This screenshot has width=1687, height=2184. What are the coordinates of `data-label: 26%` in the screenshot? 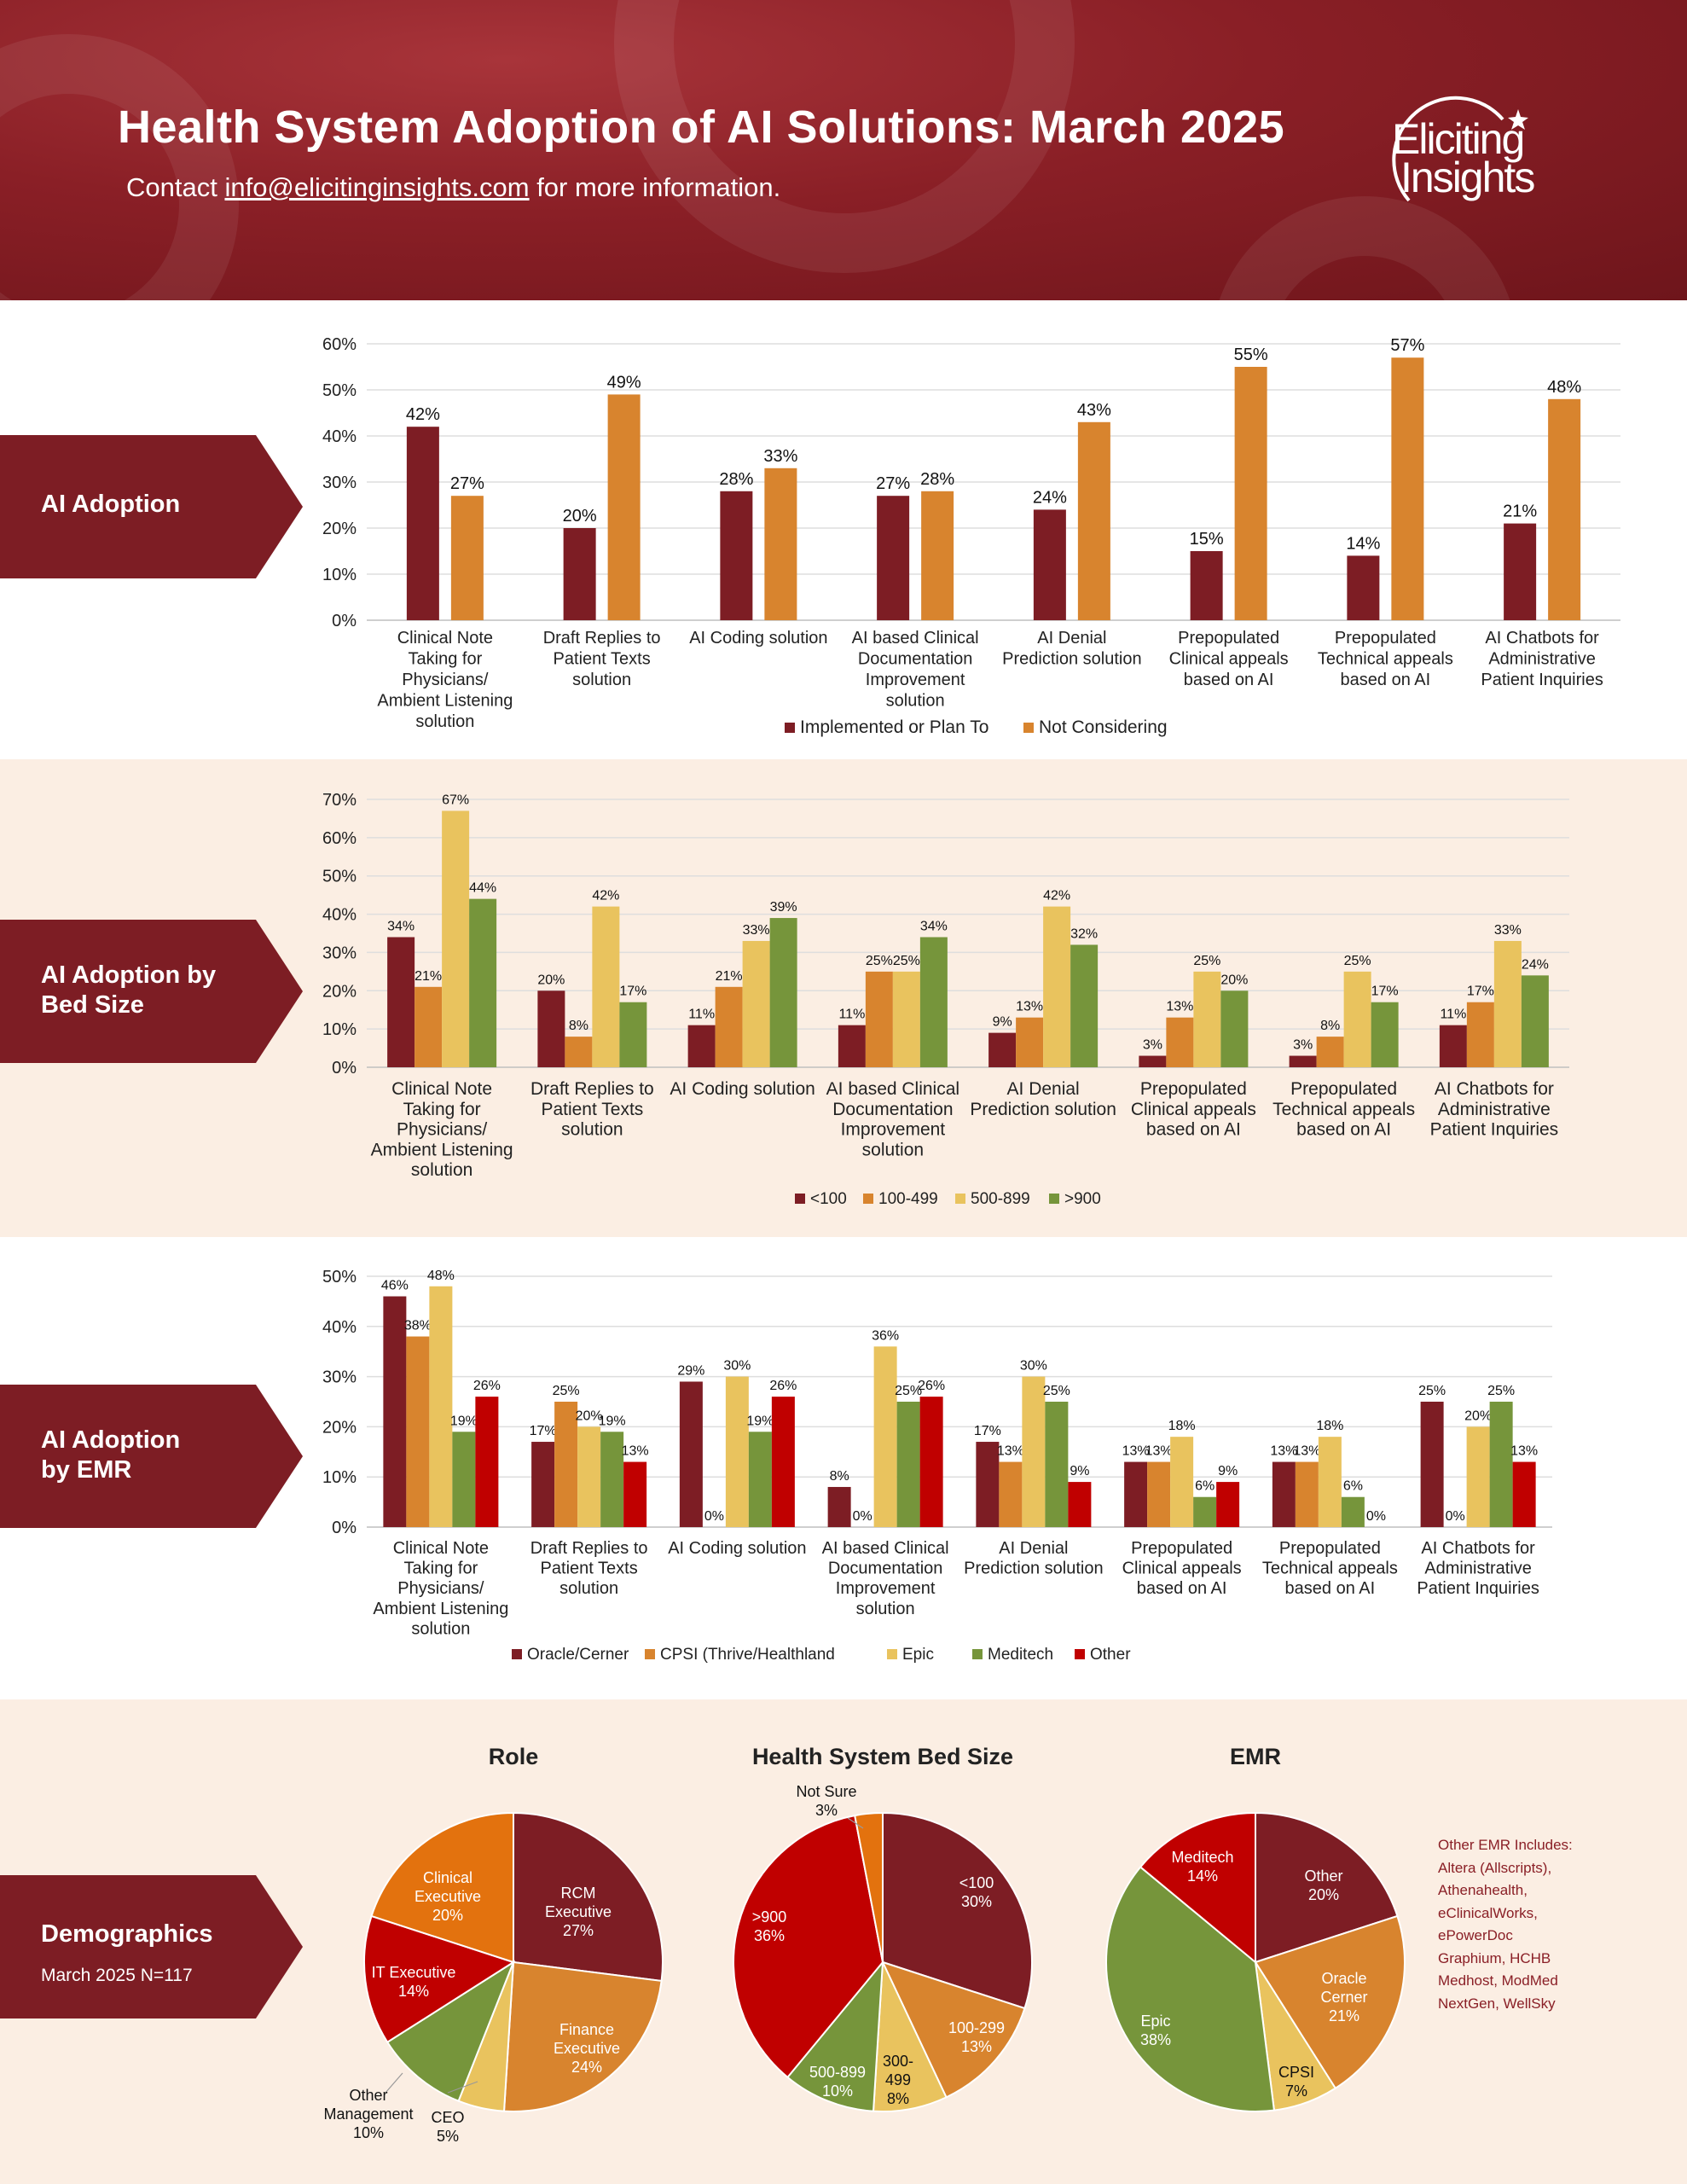 It's located at (487, 1386).